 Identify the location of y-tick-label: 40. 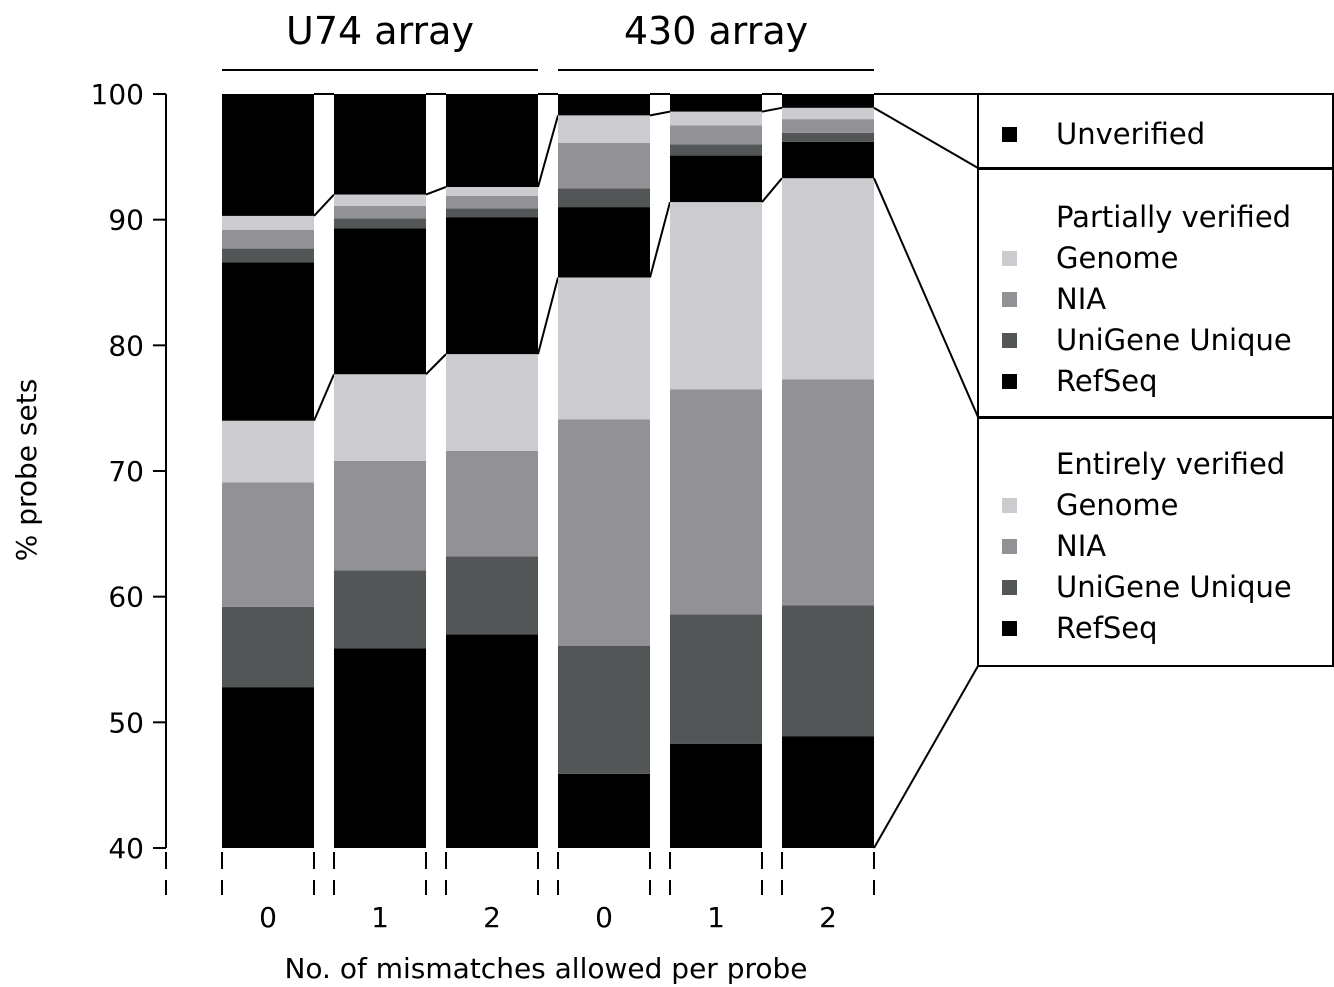
(126, 848).